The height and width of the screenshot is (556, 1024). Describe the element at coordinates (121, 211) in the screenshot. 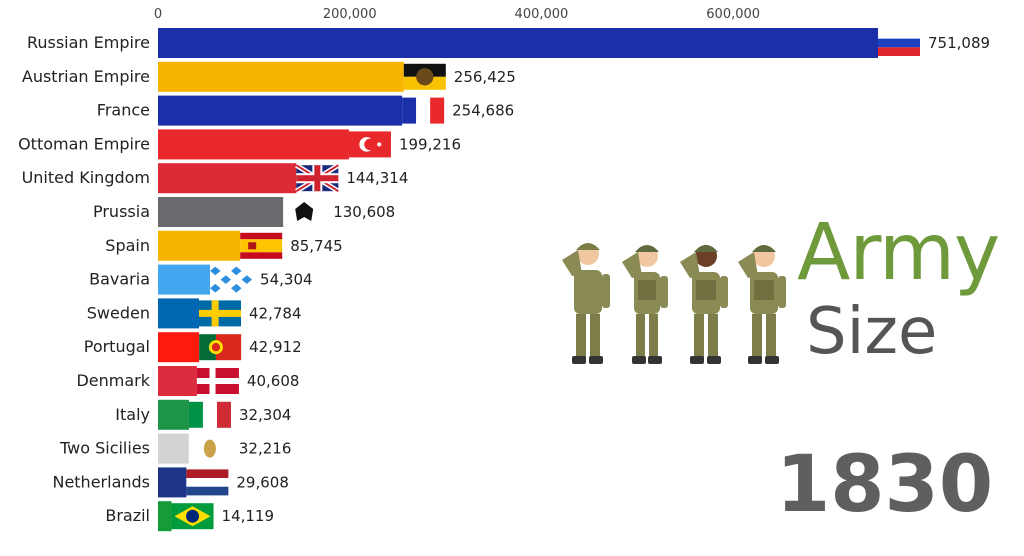

I see `category-label: Prussia` at that location.